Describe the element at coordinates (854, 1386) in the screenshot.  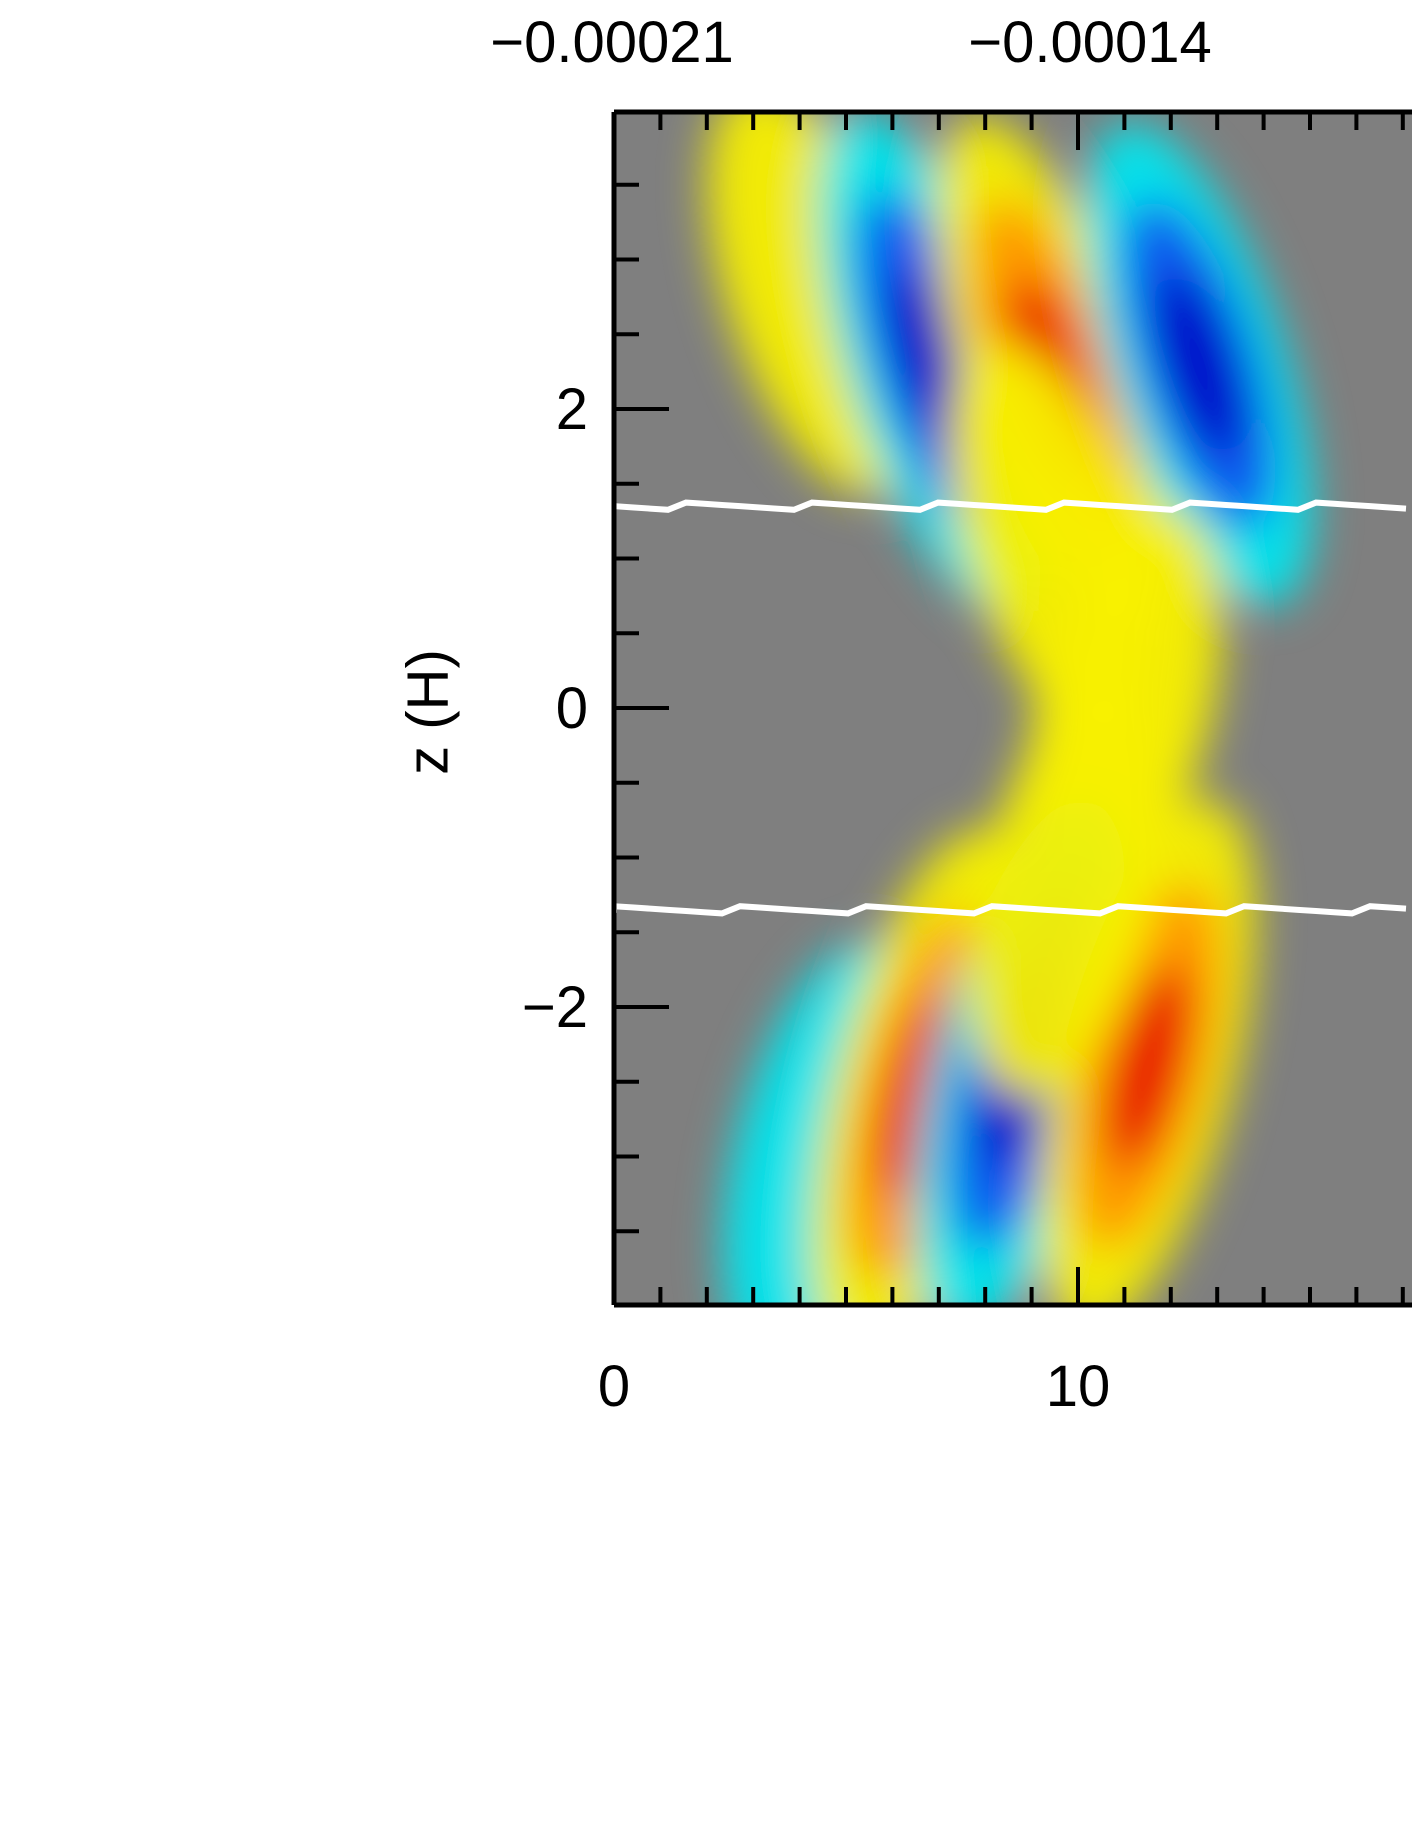
I see `x-tick-labels: 0 10` at that location.